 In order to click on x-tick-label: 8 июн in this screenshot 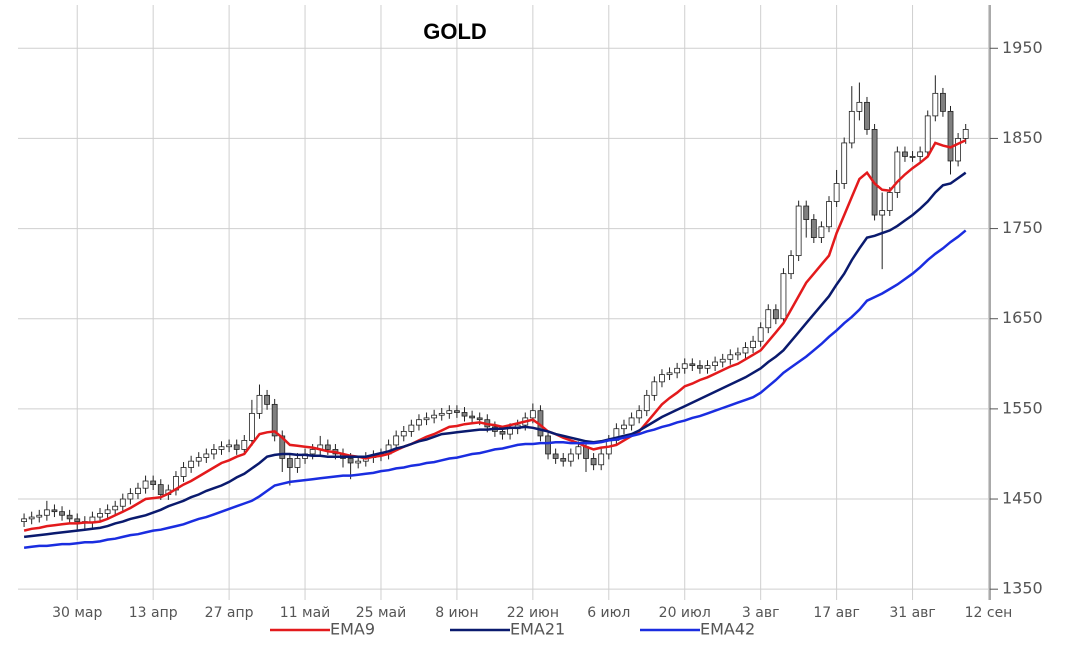, I will do `click(456, 613)`.